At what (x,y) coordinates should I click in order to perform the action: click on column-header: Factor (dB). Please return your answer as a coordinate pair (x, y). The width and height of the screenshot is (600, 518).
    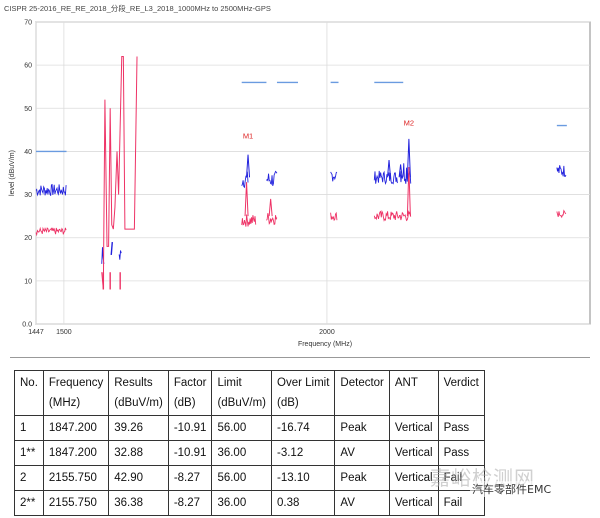
    Looking at the image, I should click on (190, 393).